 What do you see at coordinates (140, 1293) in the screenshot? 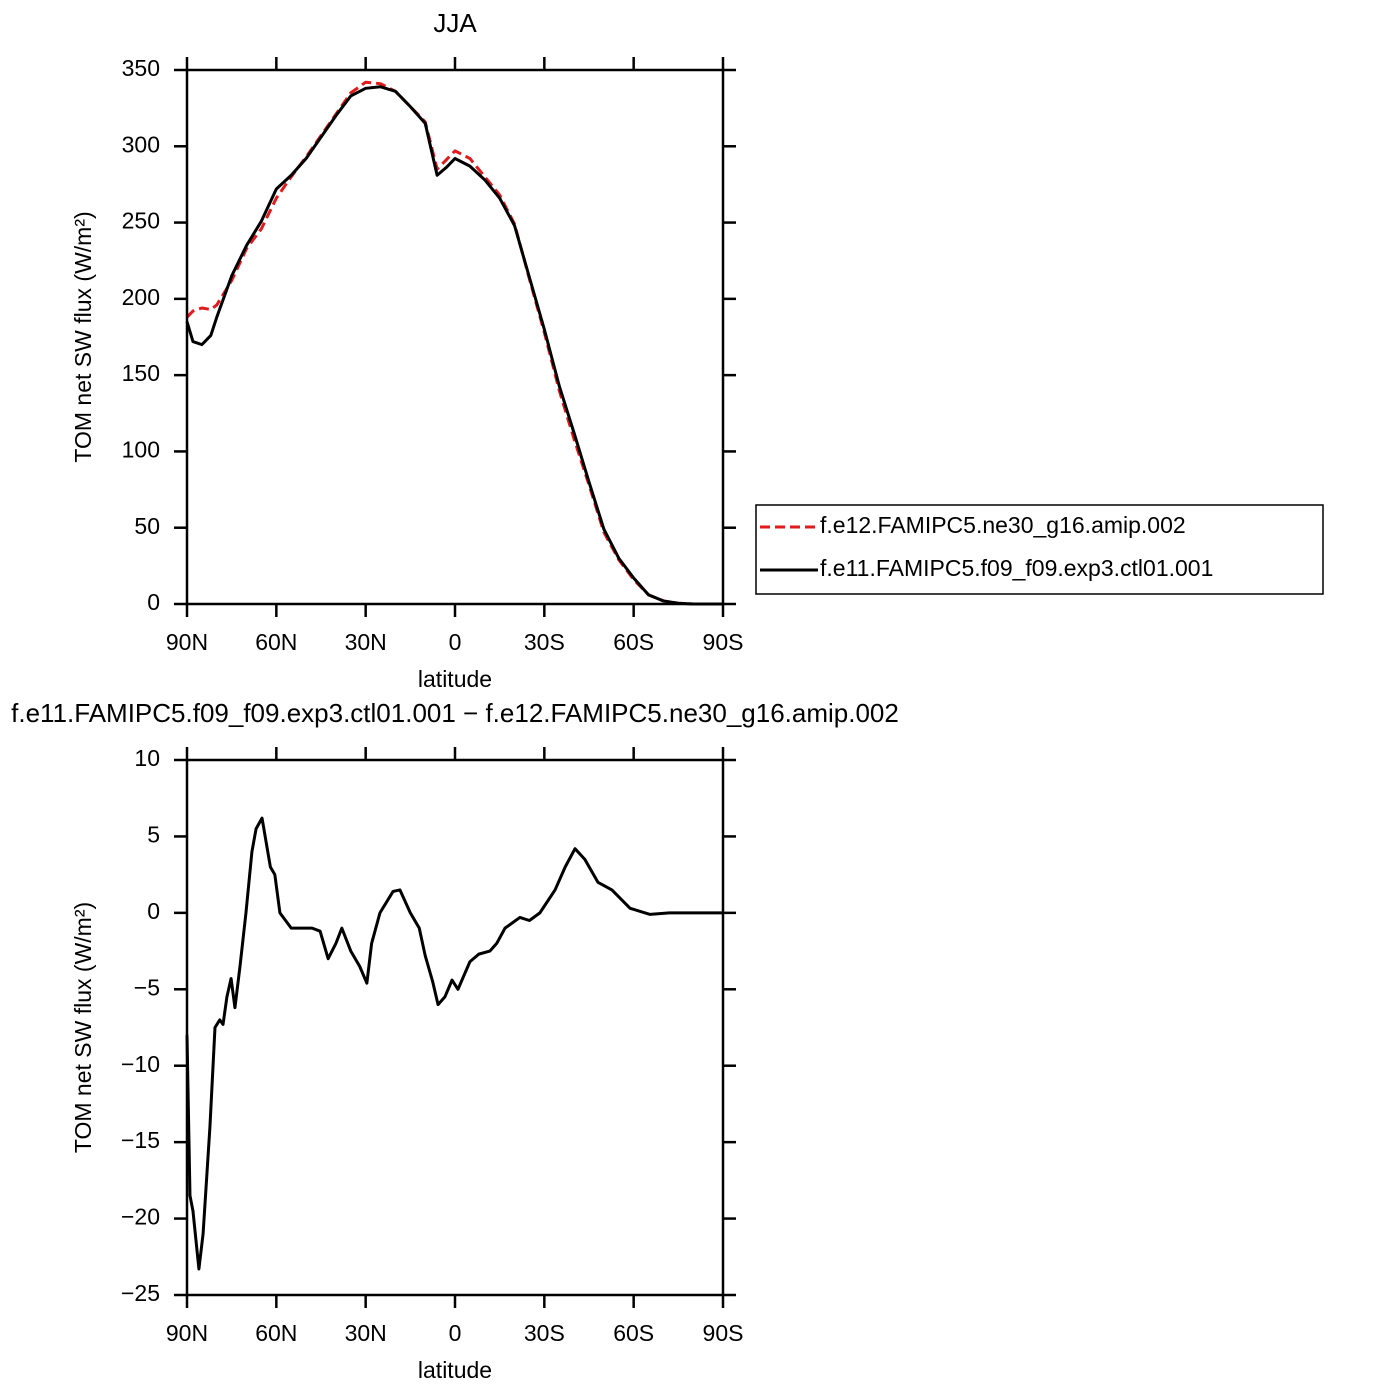
I see `y-tick-label: −25` at bounding box center [140, 1293].